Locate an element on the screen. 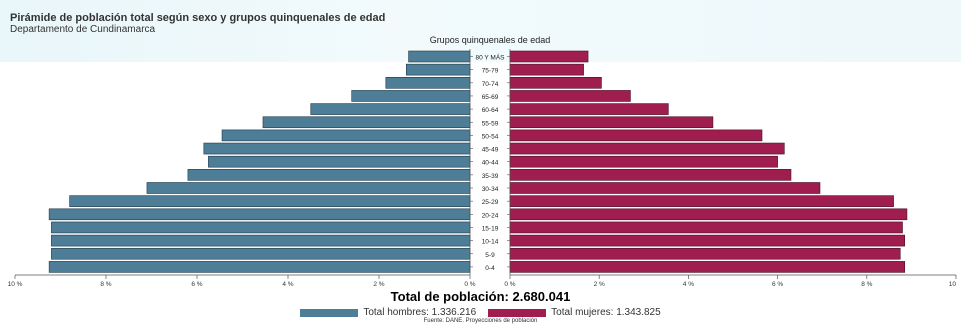 Image resolution: width=961 pixels, height=325 pixels. age-group-label: 30-34 is located at coordinates (490, 189).